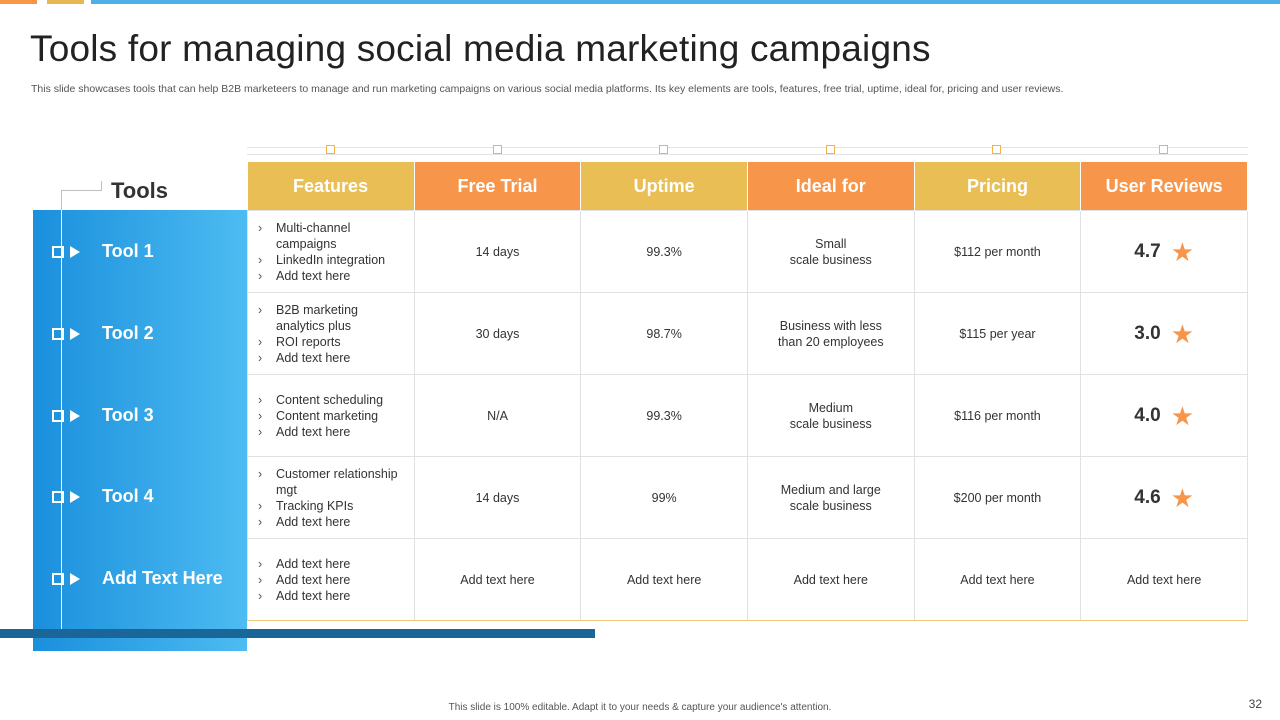  Describe the element at coordinates (997, 579) in the screenshot. I see `pricing-cell: Add text here` at that location.